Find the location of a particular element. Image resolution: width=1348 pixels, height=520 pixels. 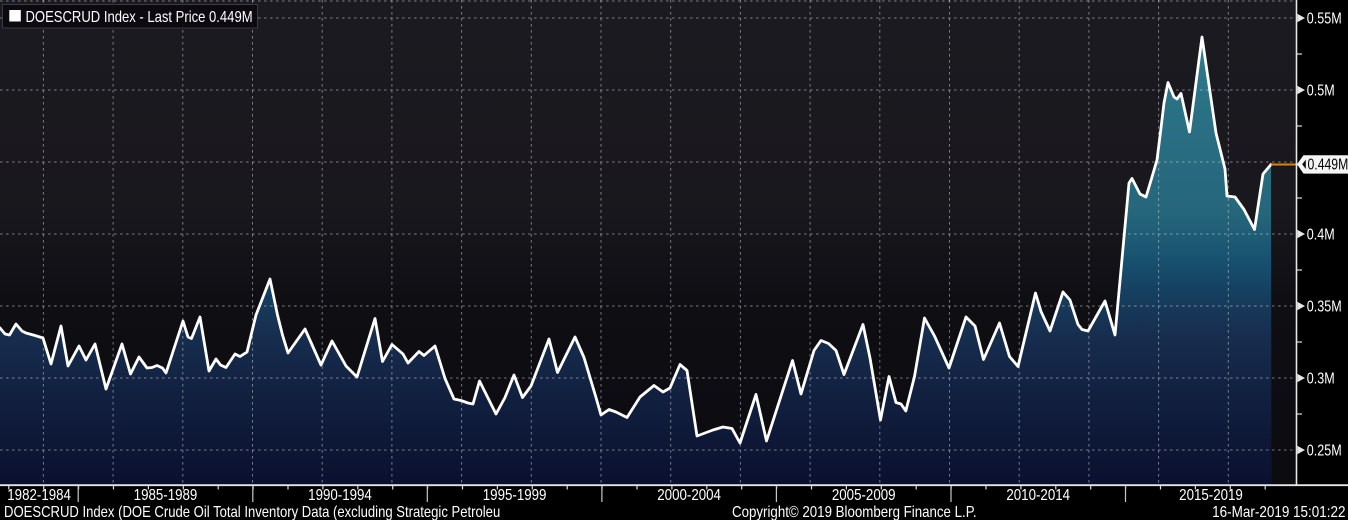

svg-text:Copyright© 2019 Bloomberg Fina: Copyright© 2019 Bloomberg Finance L.P. is located at coordinates (854, 512).